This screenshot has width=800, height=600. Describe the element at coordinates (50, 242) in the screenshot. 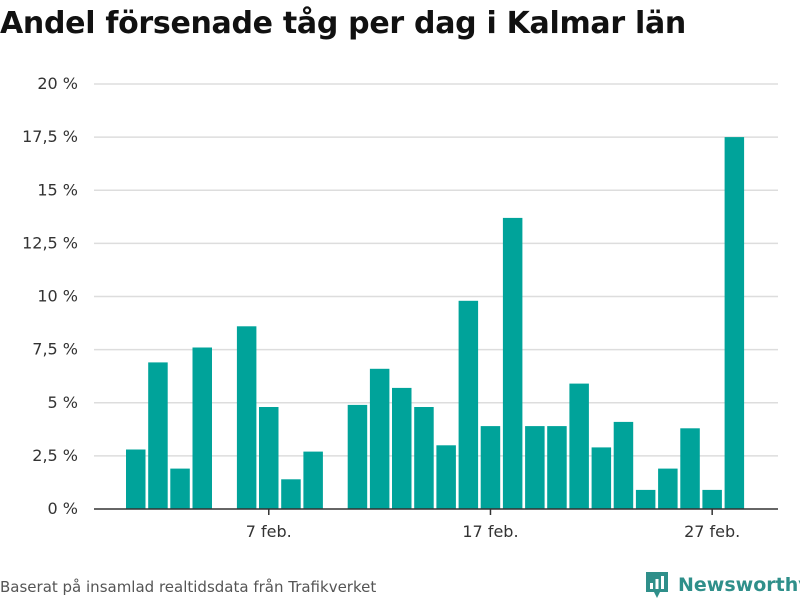

I see `y-tick-label: 12,5 %` at that location.